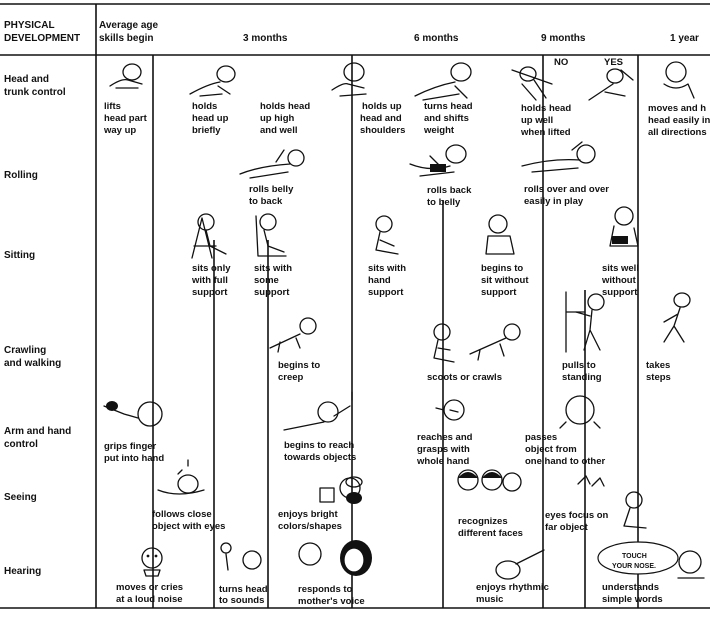 The width and height of the screenshot is (710, 618). Describe the element at coordinates (566, 189) in the screenshot. I see `caption-line: rolls over and over` at that location.